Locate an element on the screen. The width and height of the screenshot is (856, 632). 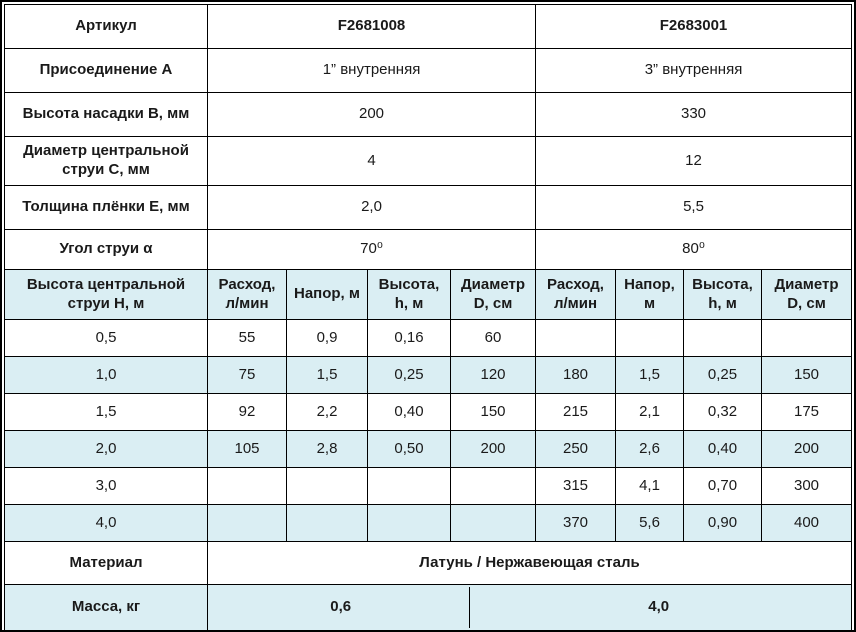
table-row-material: Материал Латунь / Нержавеющая сталь is located at coordinates (428, 563).